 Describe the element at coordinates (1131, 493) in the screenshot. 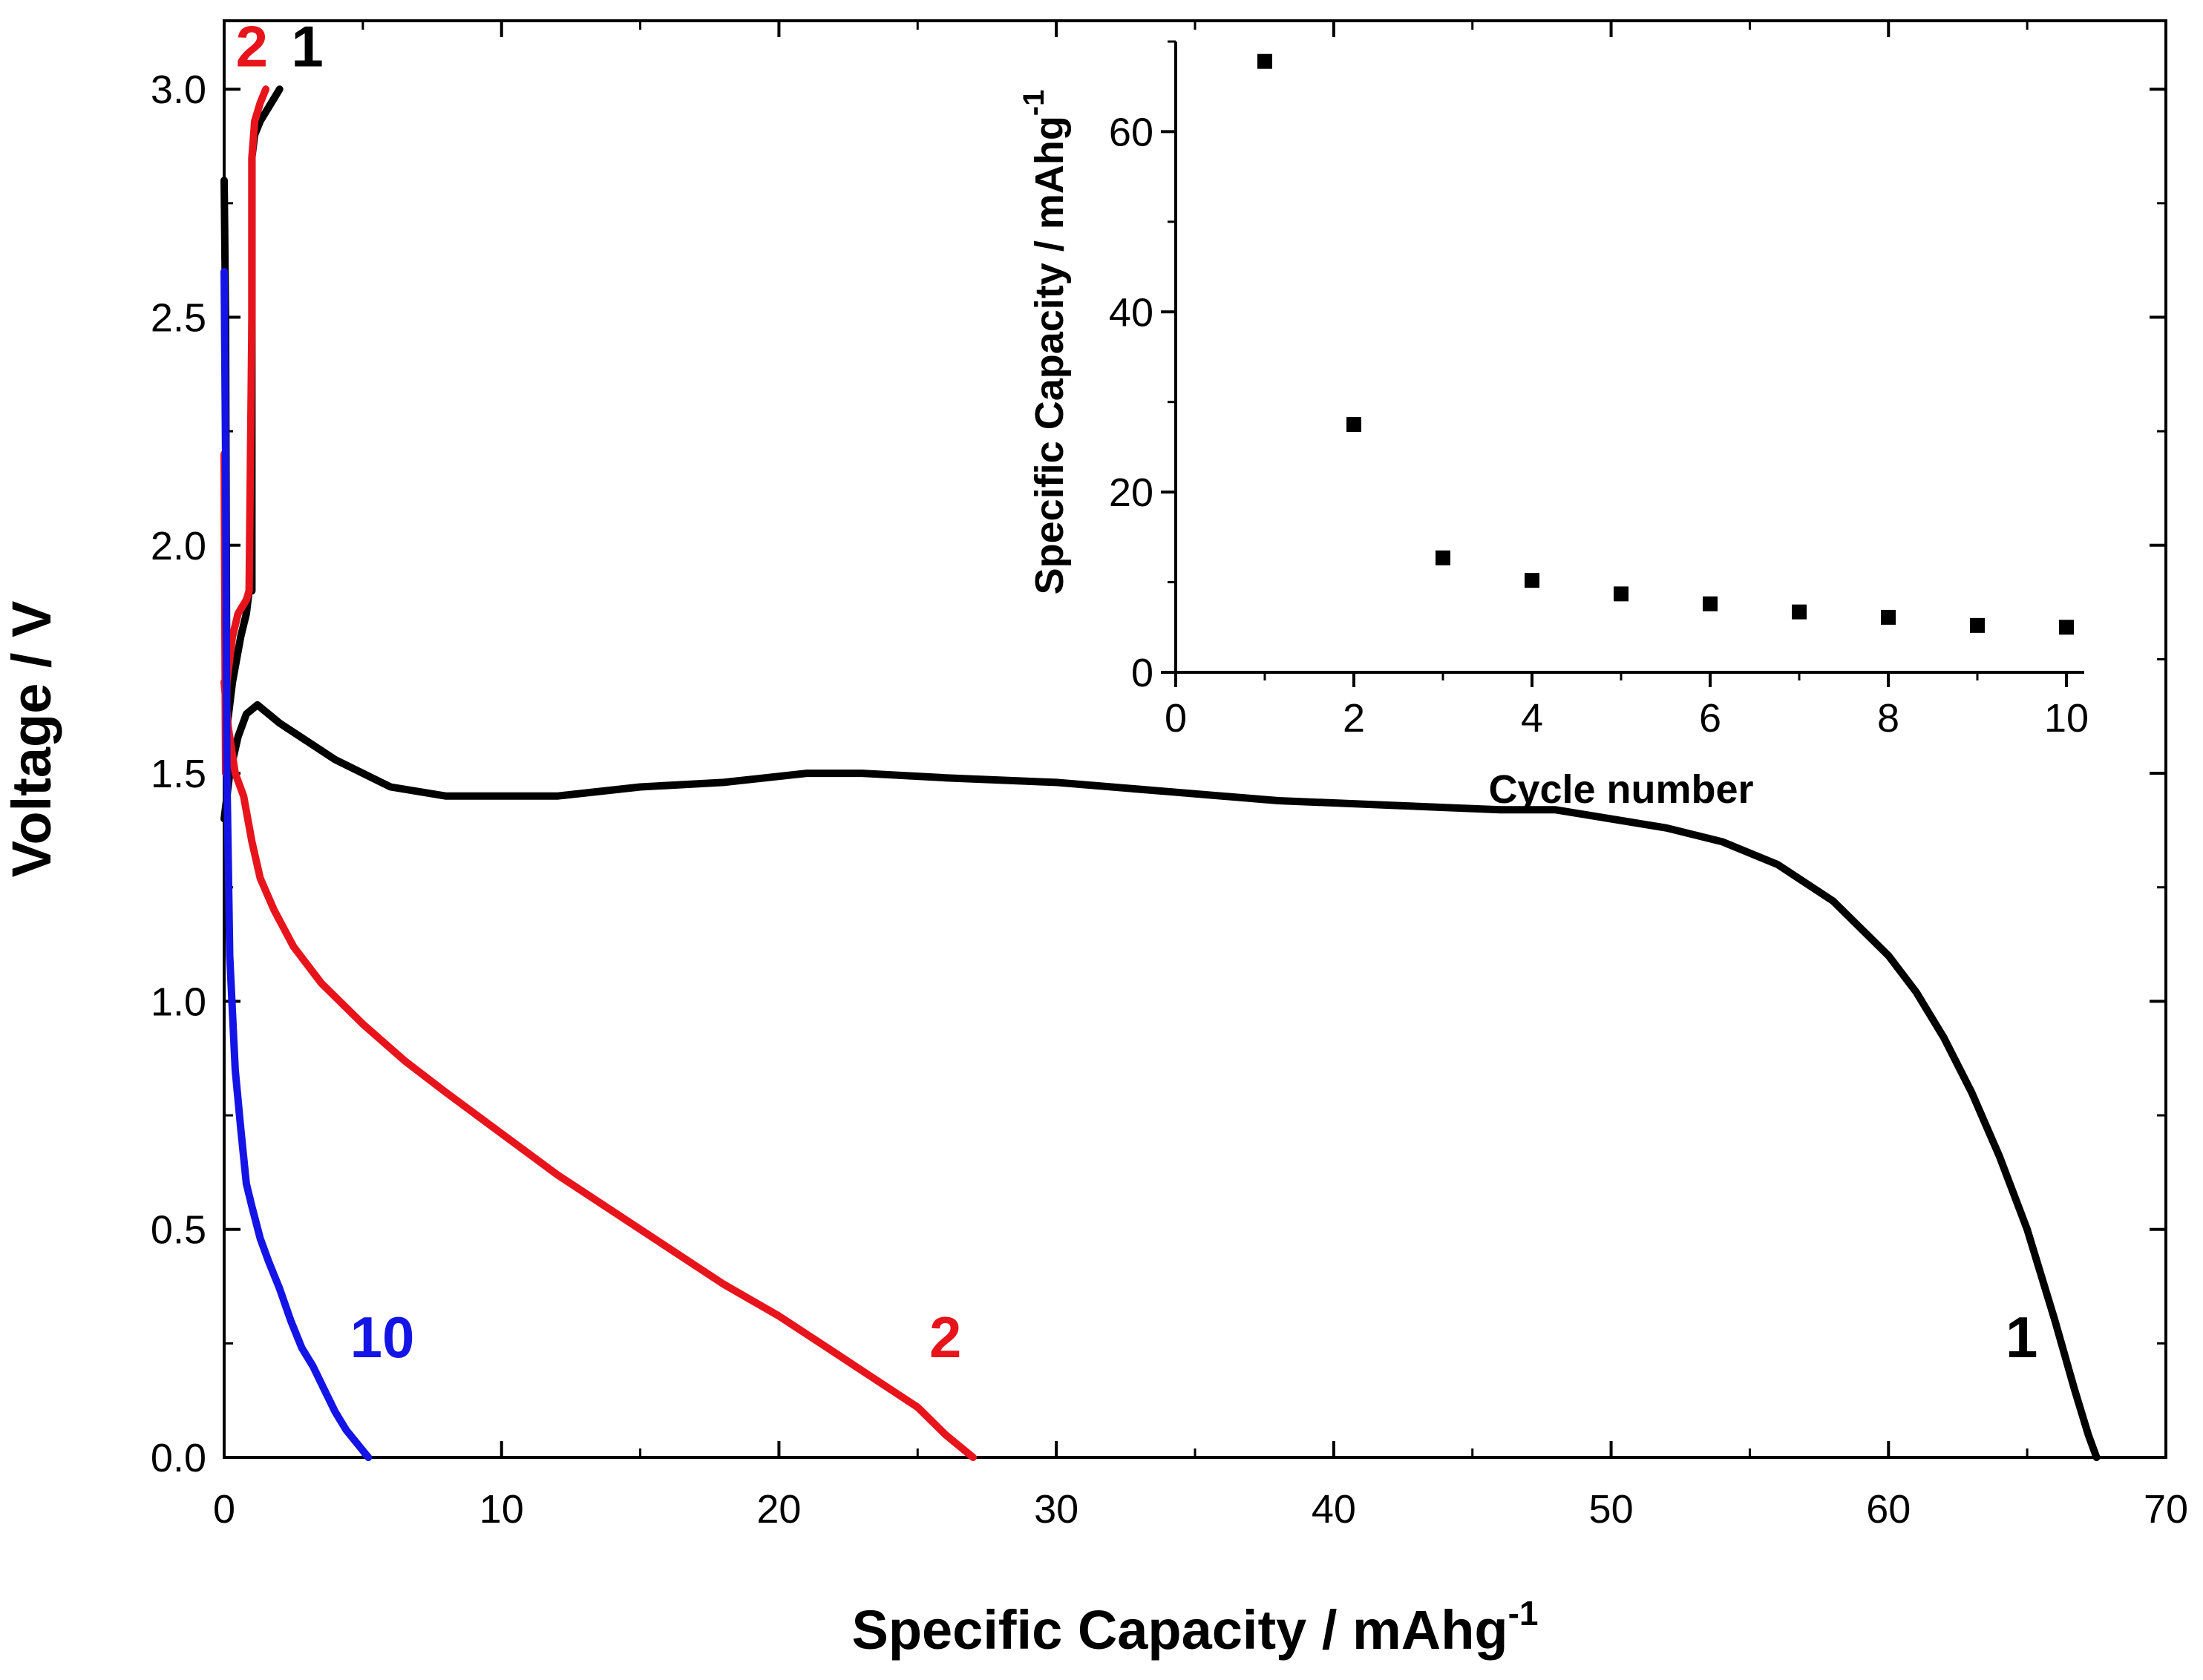

I see `inset-y-tick-label: 20` at that location.